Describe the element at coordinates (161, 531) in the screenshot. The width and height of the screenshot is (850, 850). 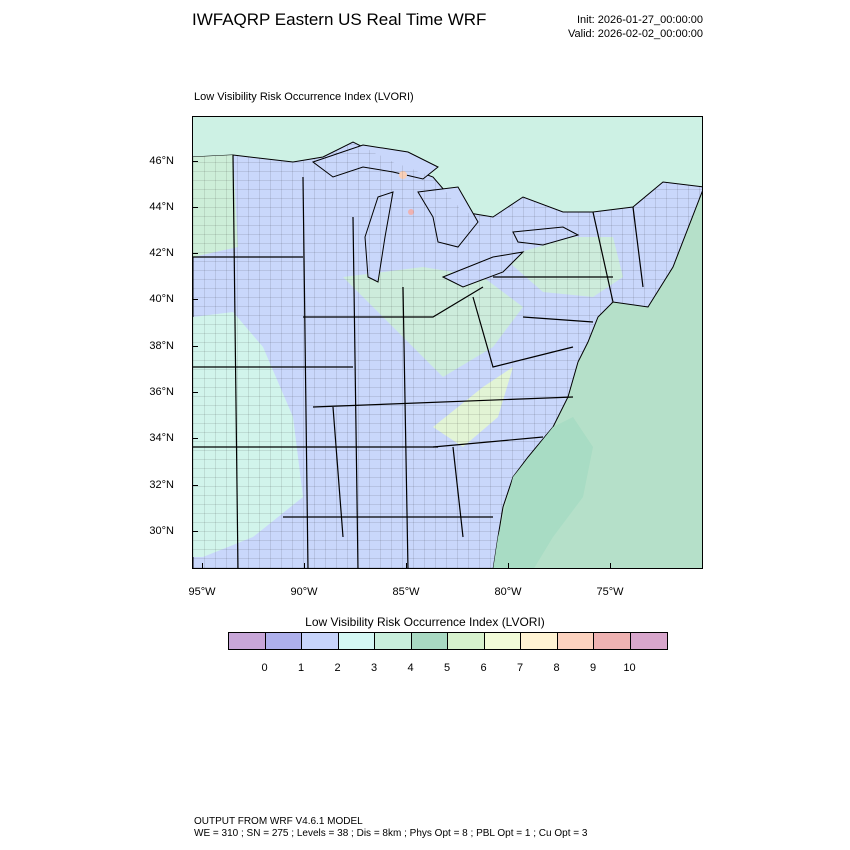
I see `lat-label: 30°N` at that location.